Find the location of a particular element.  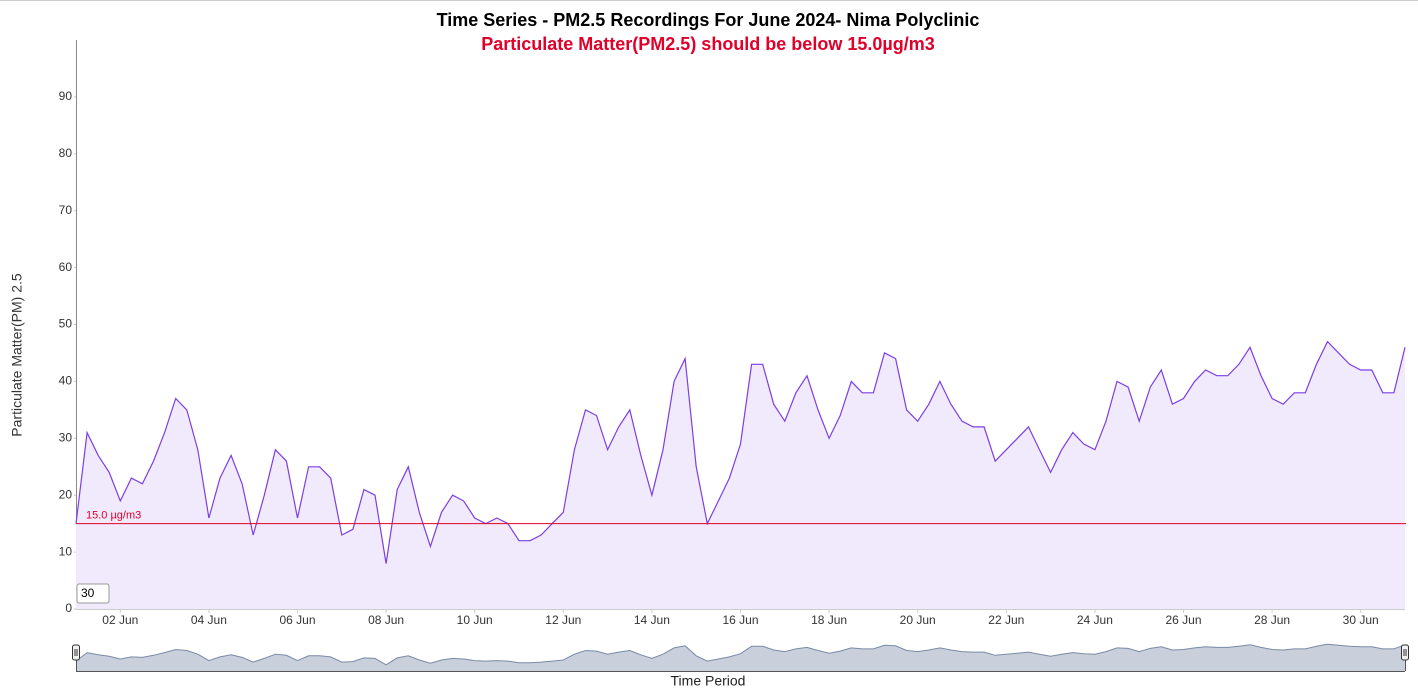

range-input-value: 30 is located at coordinates (88, 593).